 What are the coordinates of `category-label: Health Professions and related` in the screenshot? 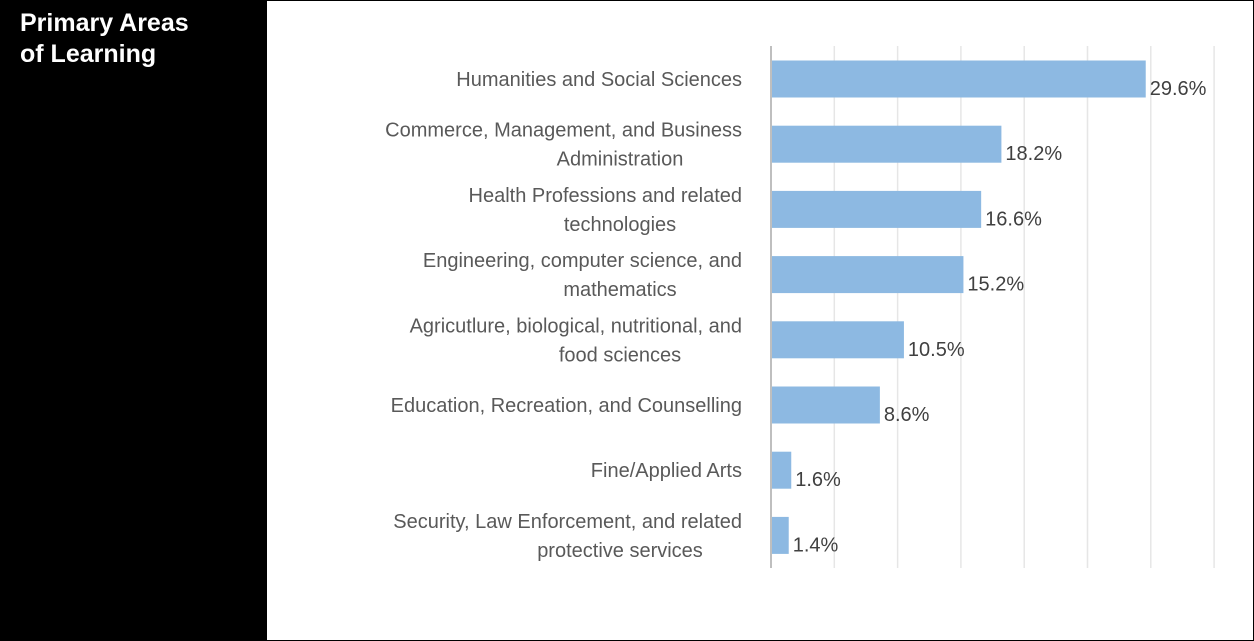 It's located at (606, 196).